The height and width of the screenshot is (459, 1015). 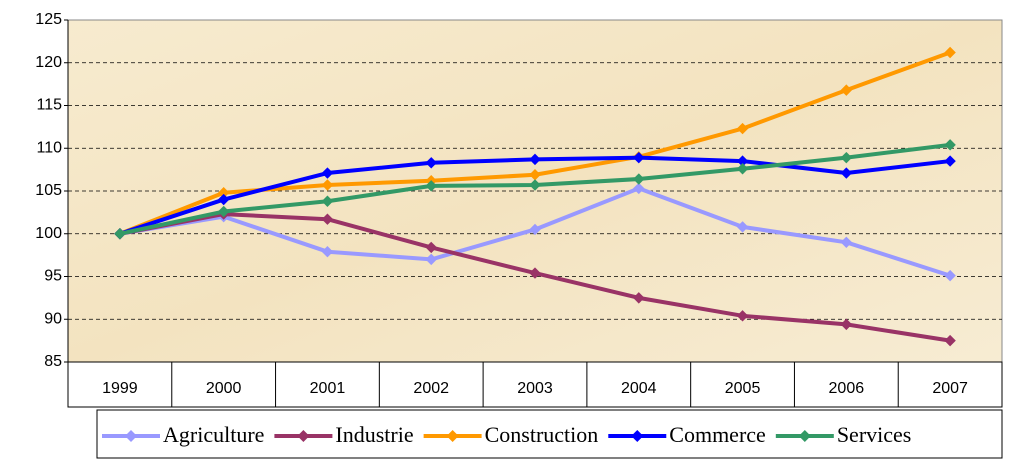 I want to click on y-tick-label: 100, so click(x=48, y=233).